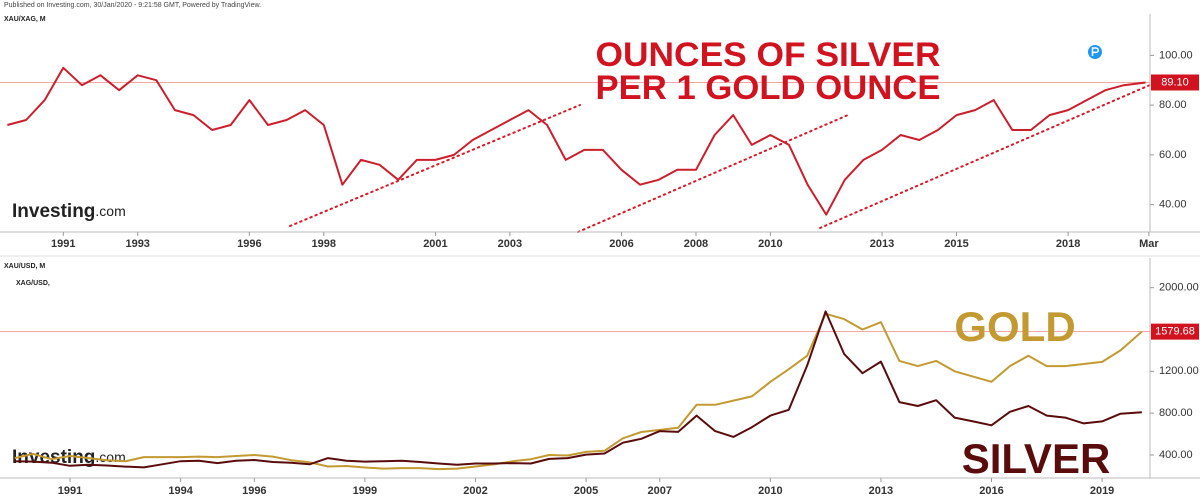  Describe the element at coordinates (991, 491) in the screenshot. I see `x-tick-label: 2016` at that location.